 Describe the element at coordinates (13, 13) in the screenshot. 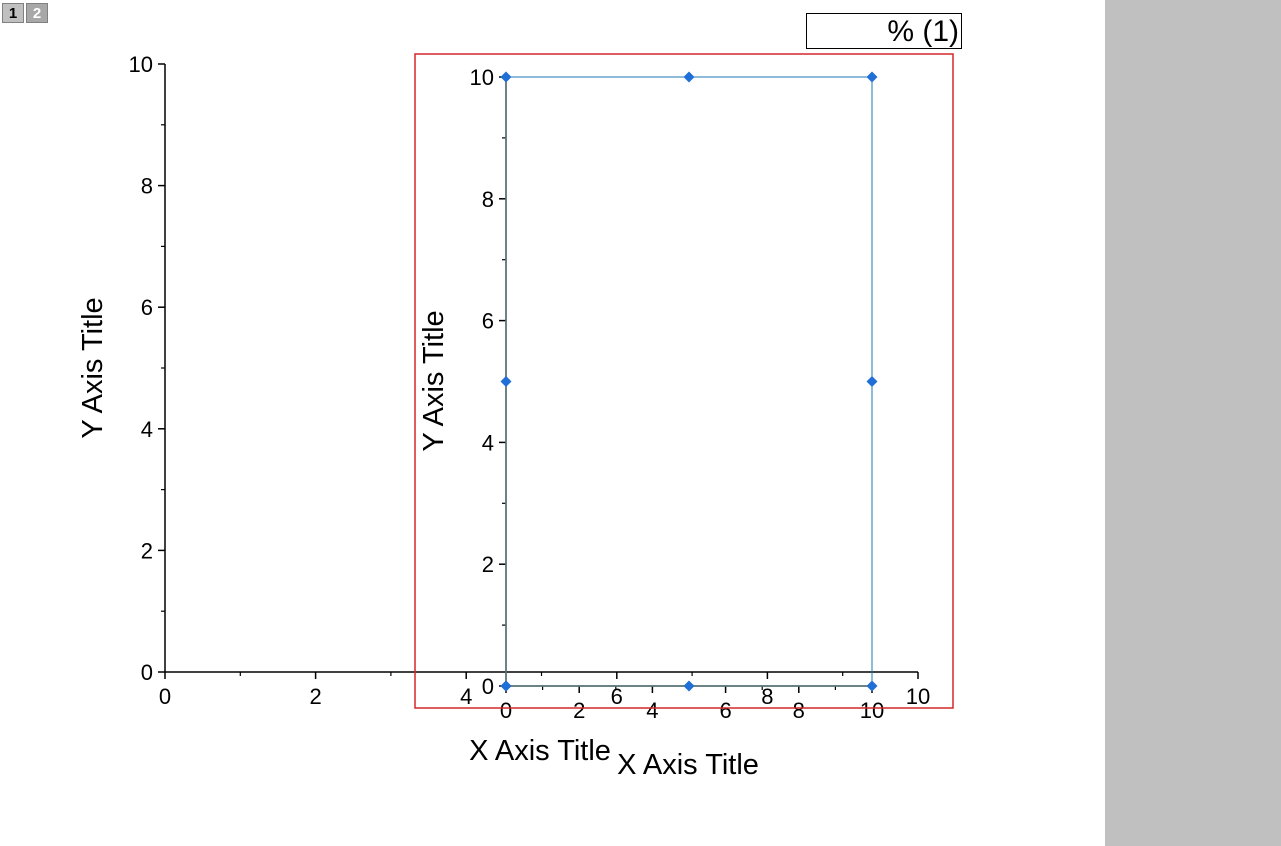

I see `layer-tab-1: 1` at that location.